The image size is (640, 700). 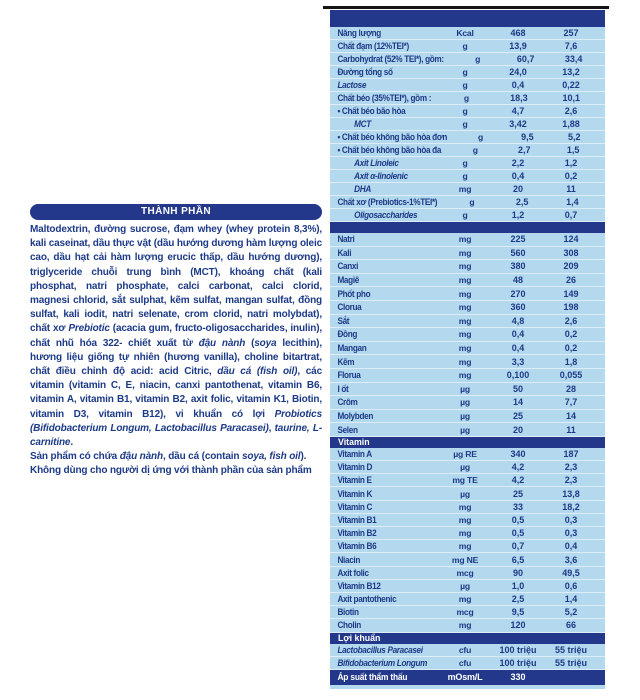 I want to click on ingredient-term-italic: soya, so click(x=265, y=343).